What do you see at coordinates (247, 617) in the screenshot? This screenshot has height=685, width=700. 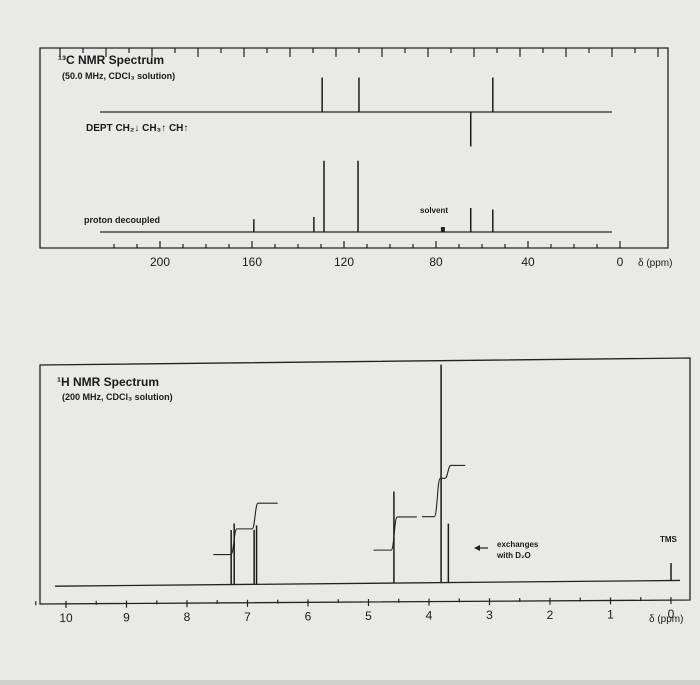 I see `h1-tick-label: 7` at bounding box center [247, 617].